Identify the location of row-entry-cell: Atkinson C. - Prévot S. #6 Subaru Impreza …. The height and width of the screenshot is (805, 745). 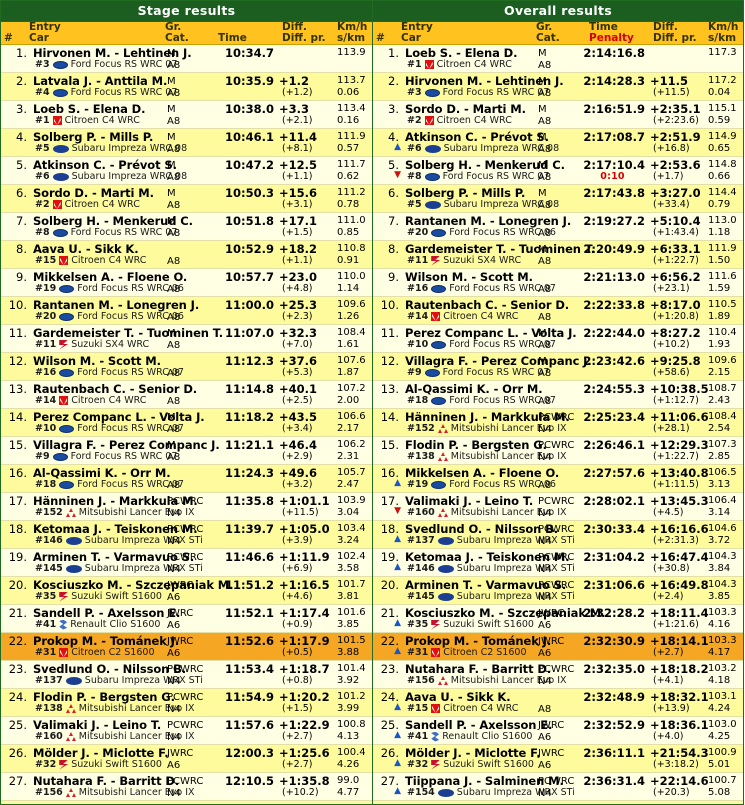
(108, 170).